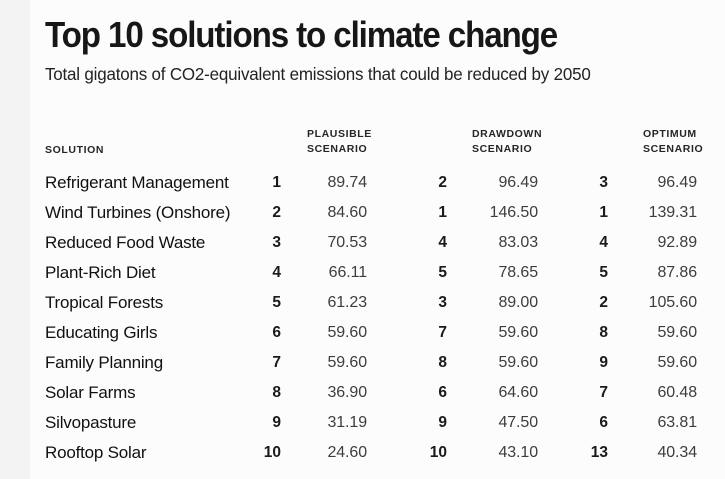  I want to click on optimum-value: 40.34, so click(677, 452).